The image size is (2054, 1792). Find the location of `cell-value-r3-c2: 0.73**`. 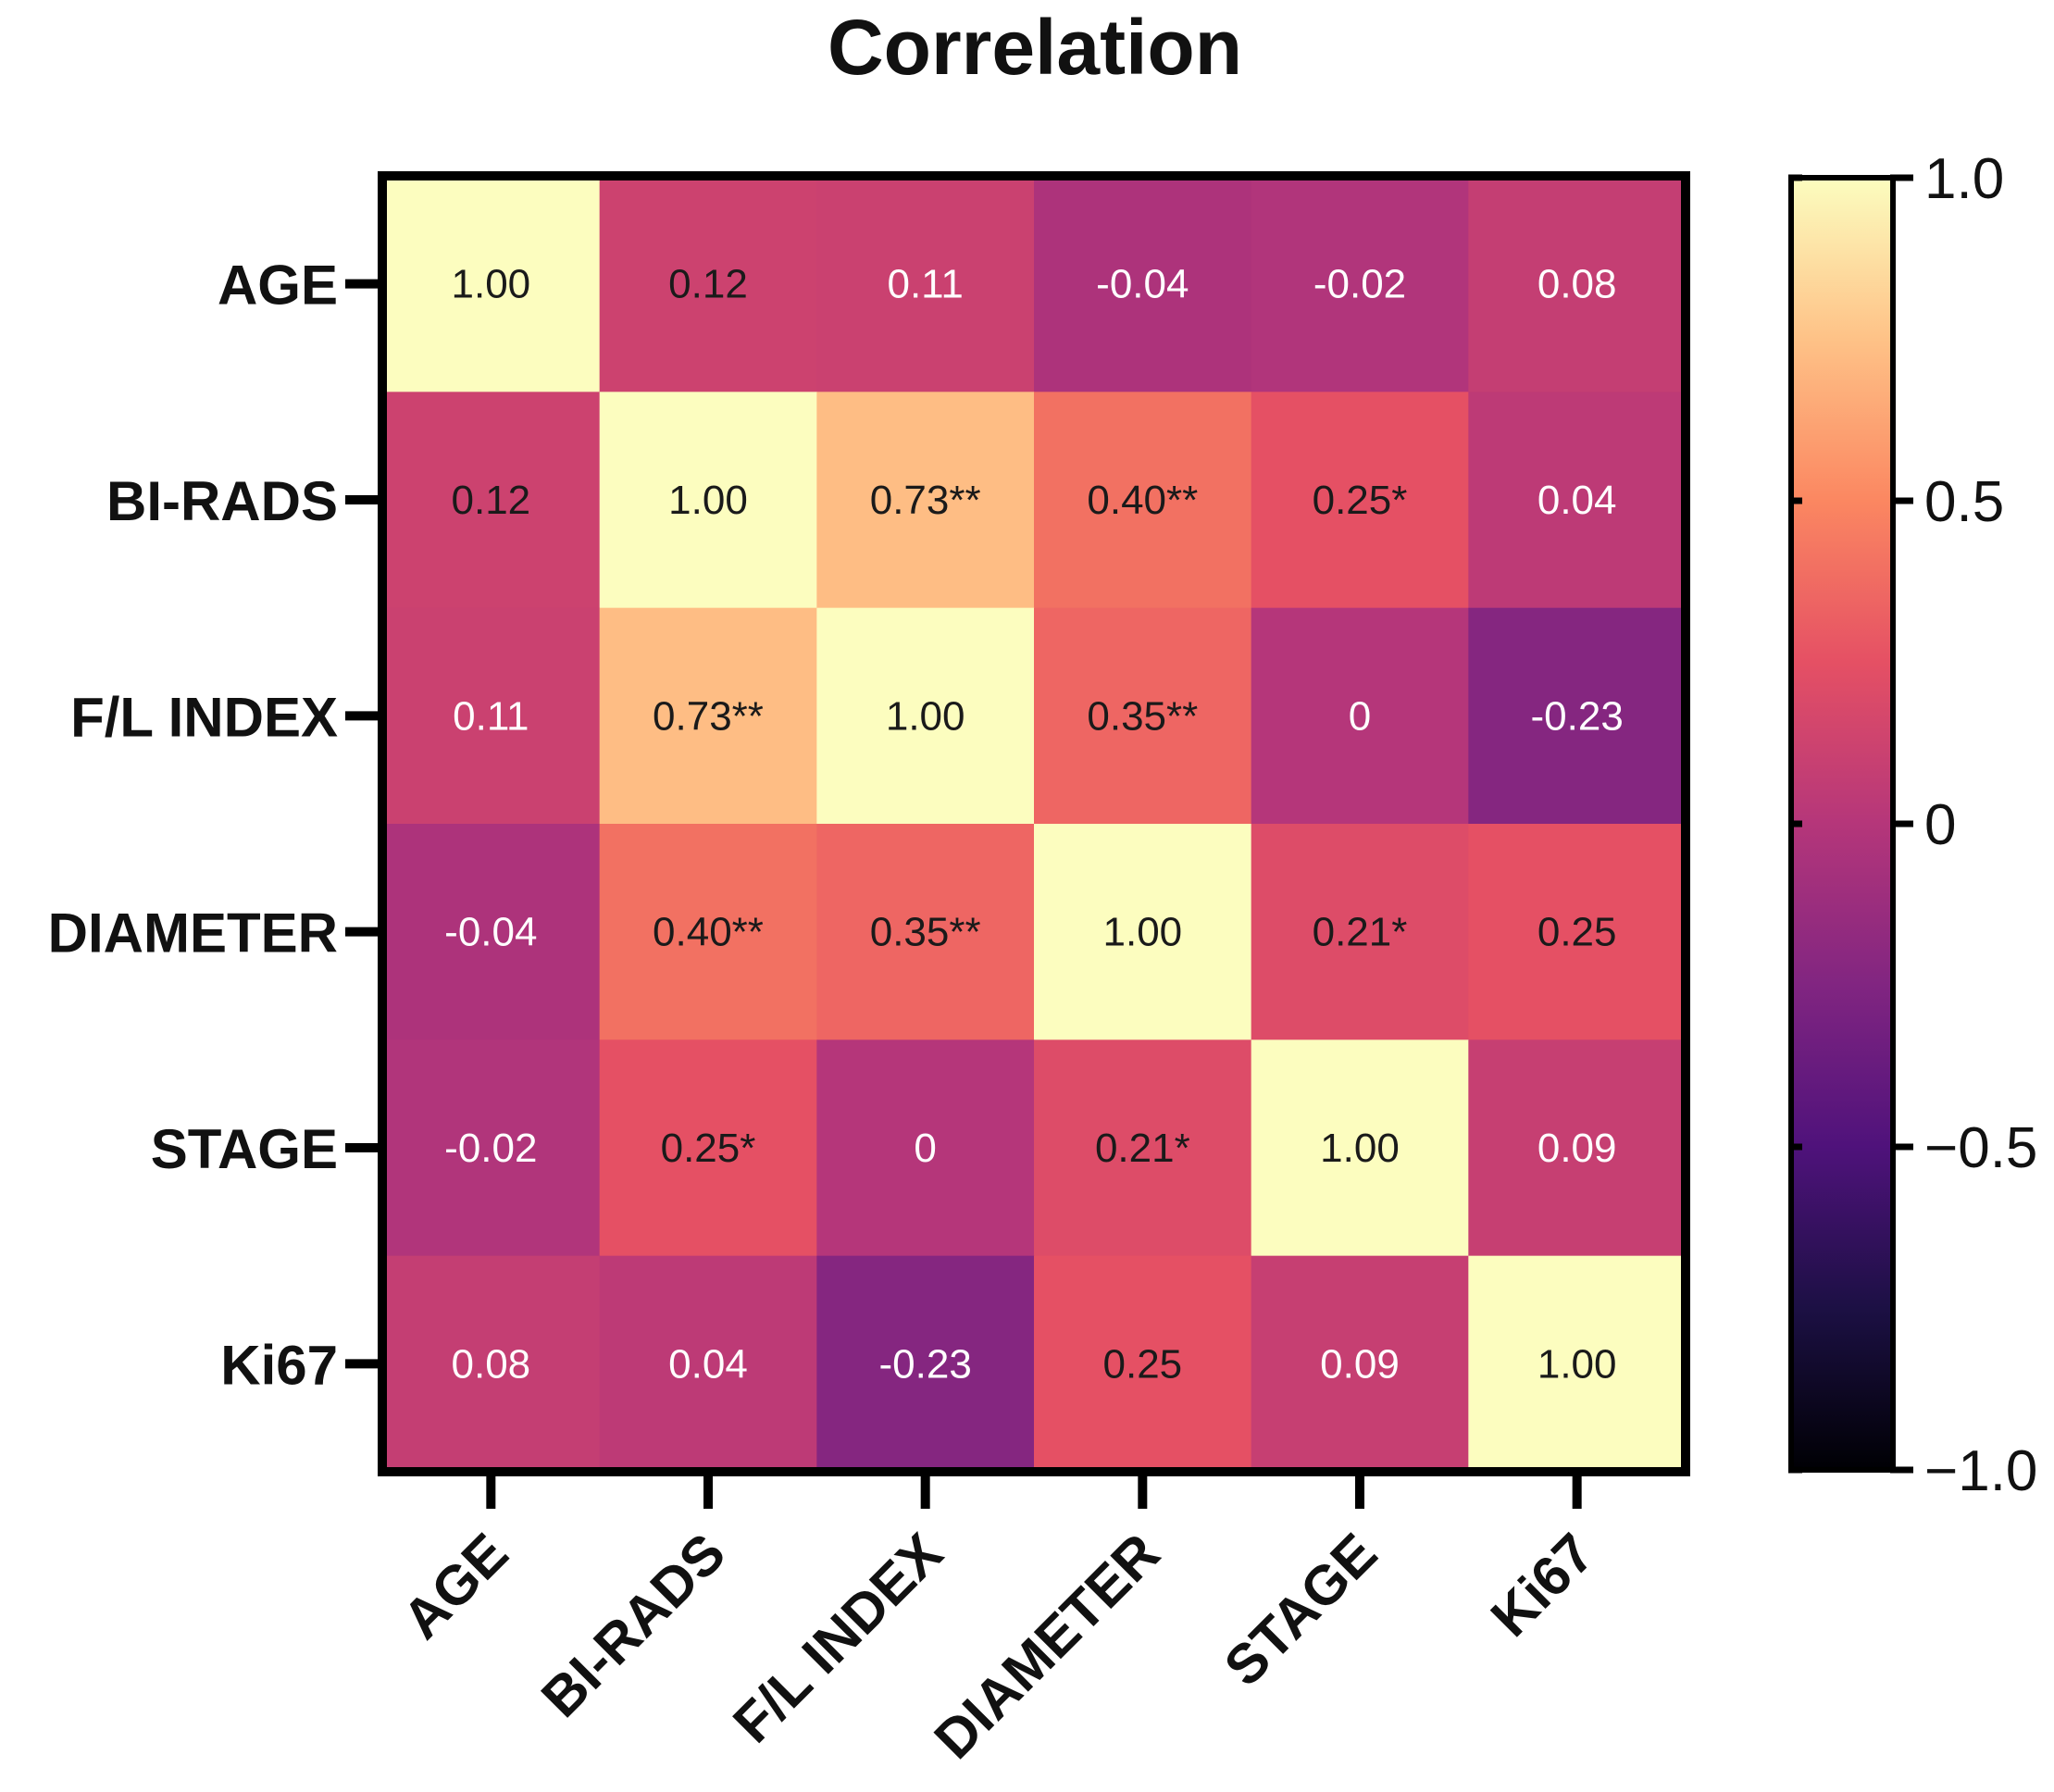

cell-value-r3-c2: 0.73** is located at coordinates (709, 716).